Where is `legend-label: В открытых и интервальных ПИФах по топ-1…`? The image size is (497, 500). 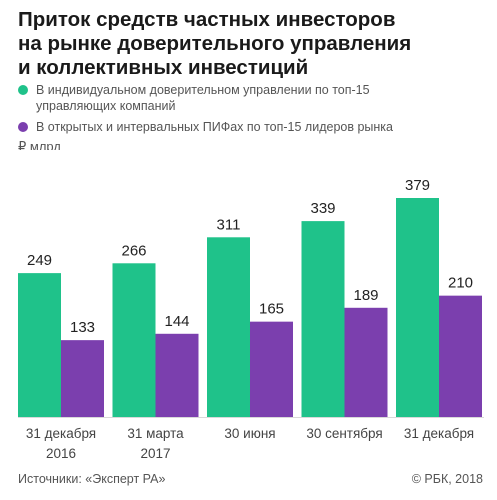
legend-label: В открытых и интервальных ПИФах по топ-1… is located at coordinates (256, 127).